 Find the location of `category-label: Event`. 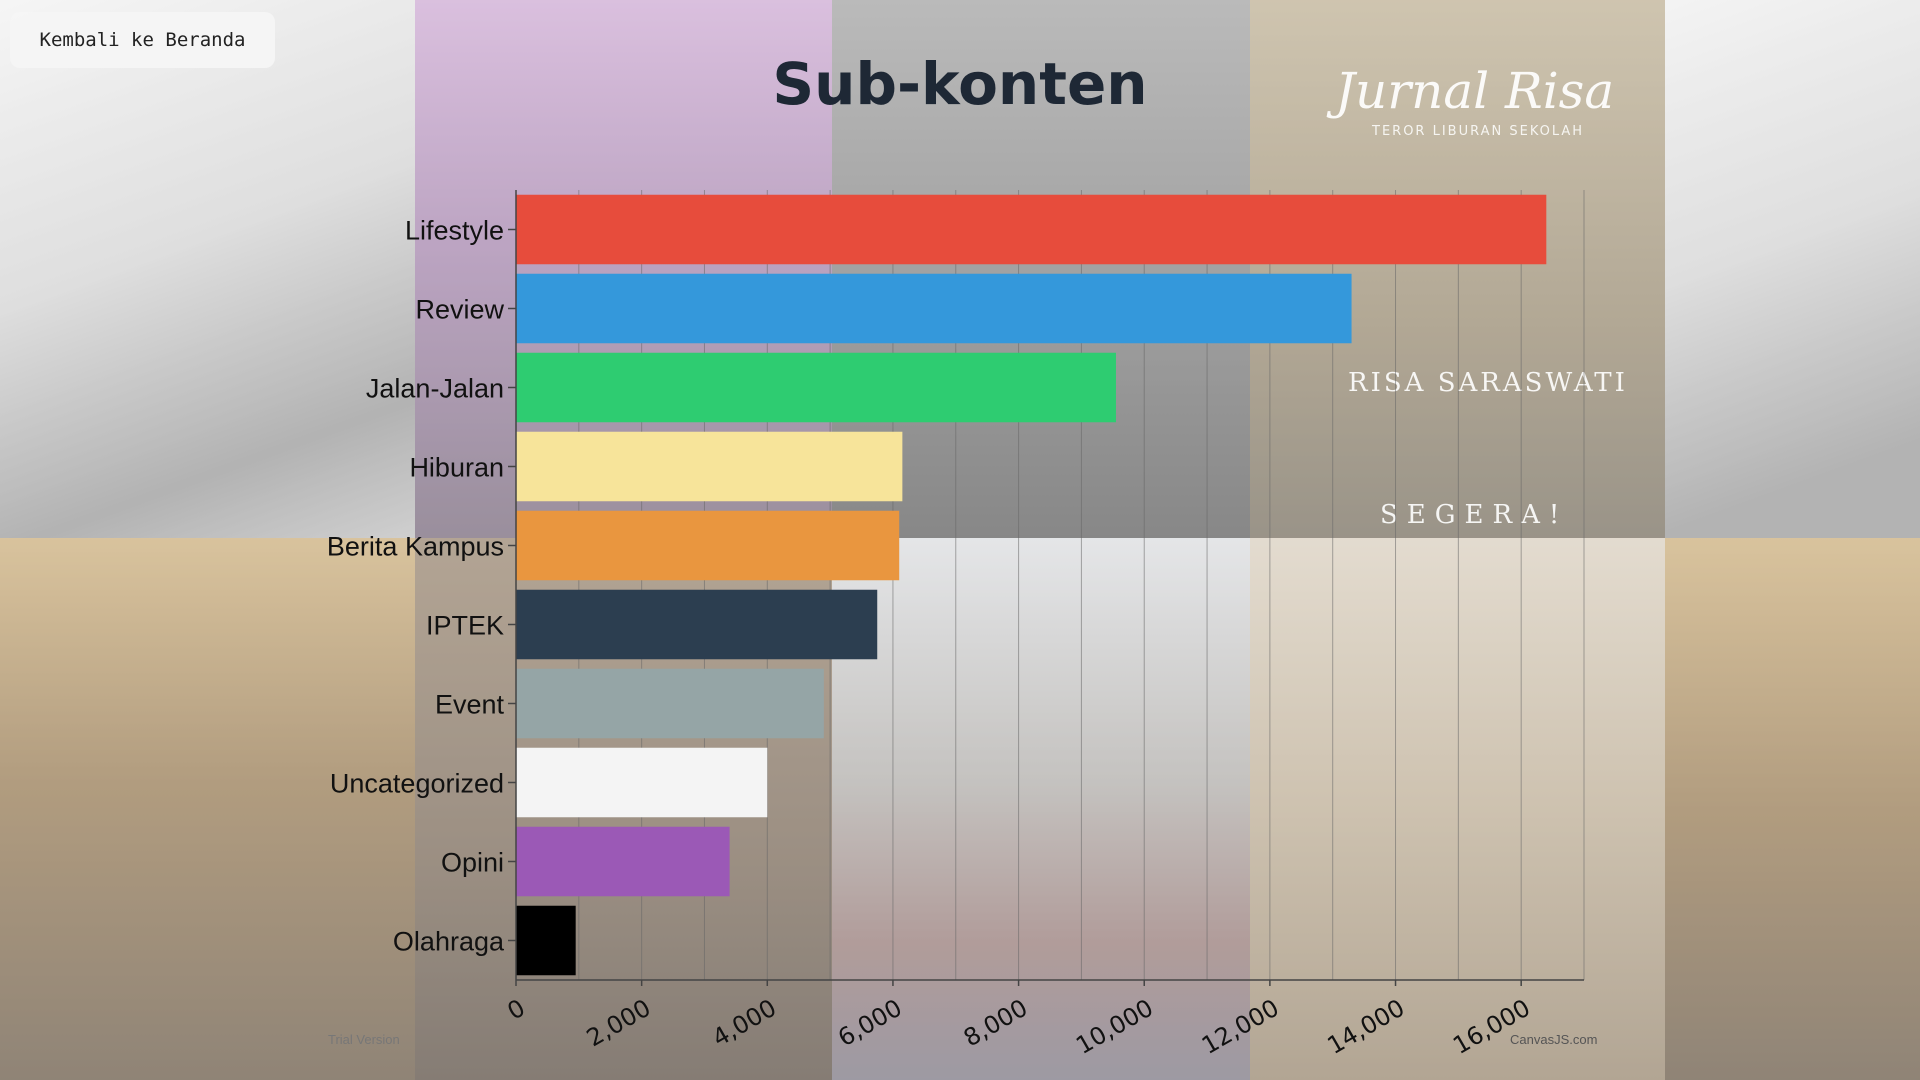

category-label: Event is located at coordinates (470, 705).